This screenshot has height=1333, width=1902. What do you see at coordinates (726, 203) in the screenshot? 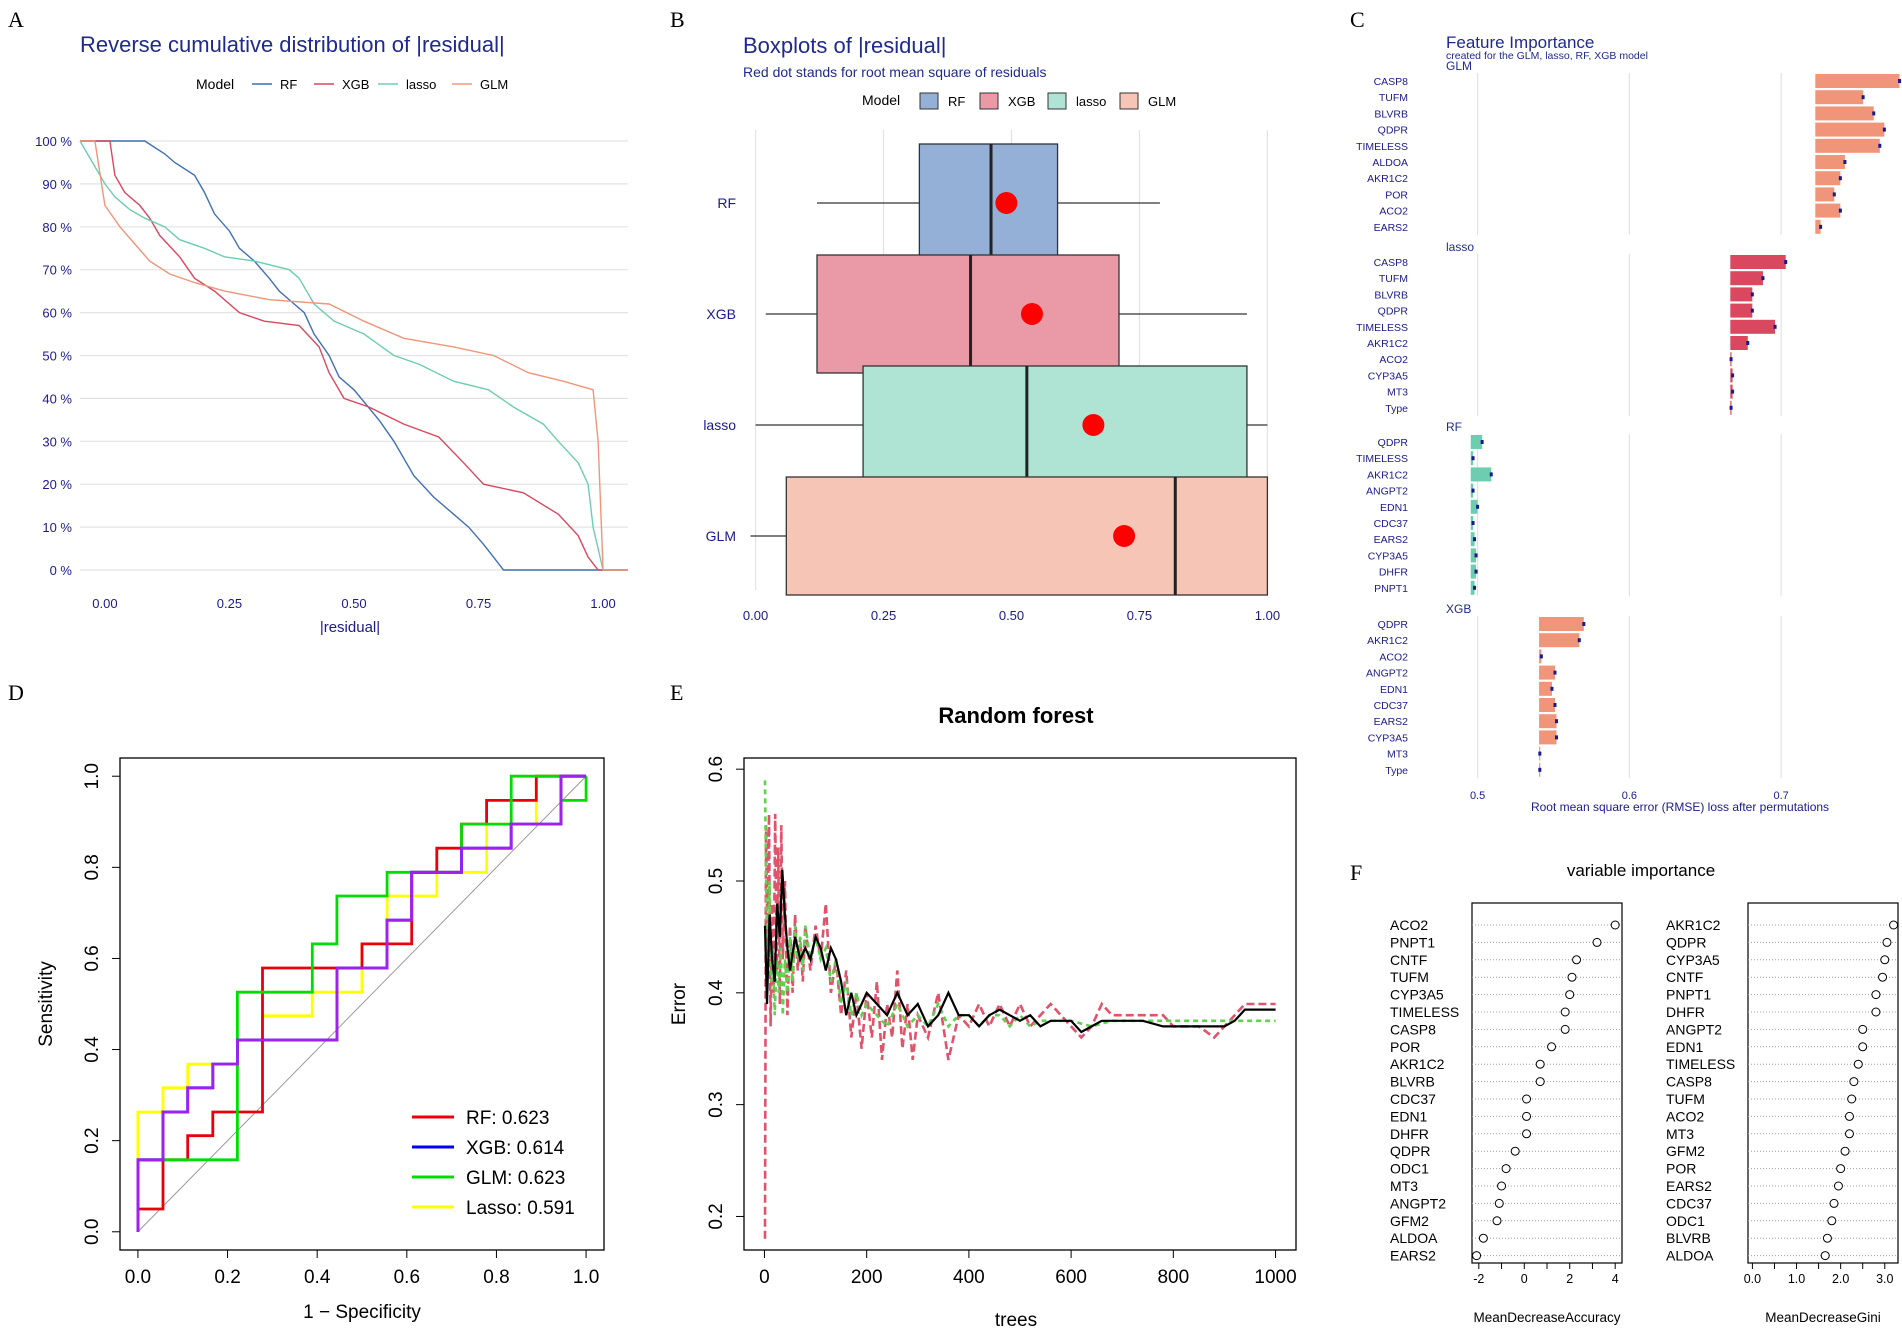
I see `category-label-rf: RF` at bounding box center [726, 203].